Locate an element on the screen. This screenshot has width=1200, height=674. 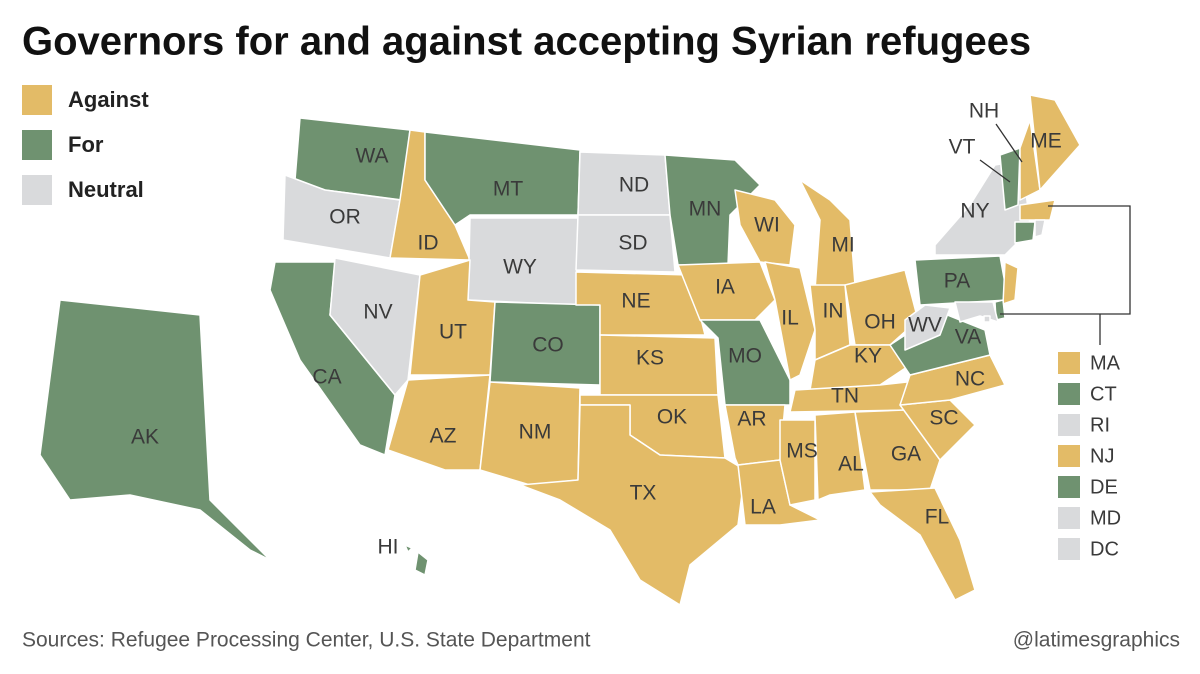
state-label: NE is located at coordinates (635, 301).